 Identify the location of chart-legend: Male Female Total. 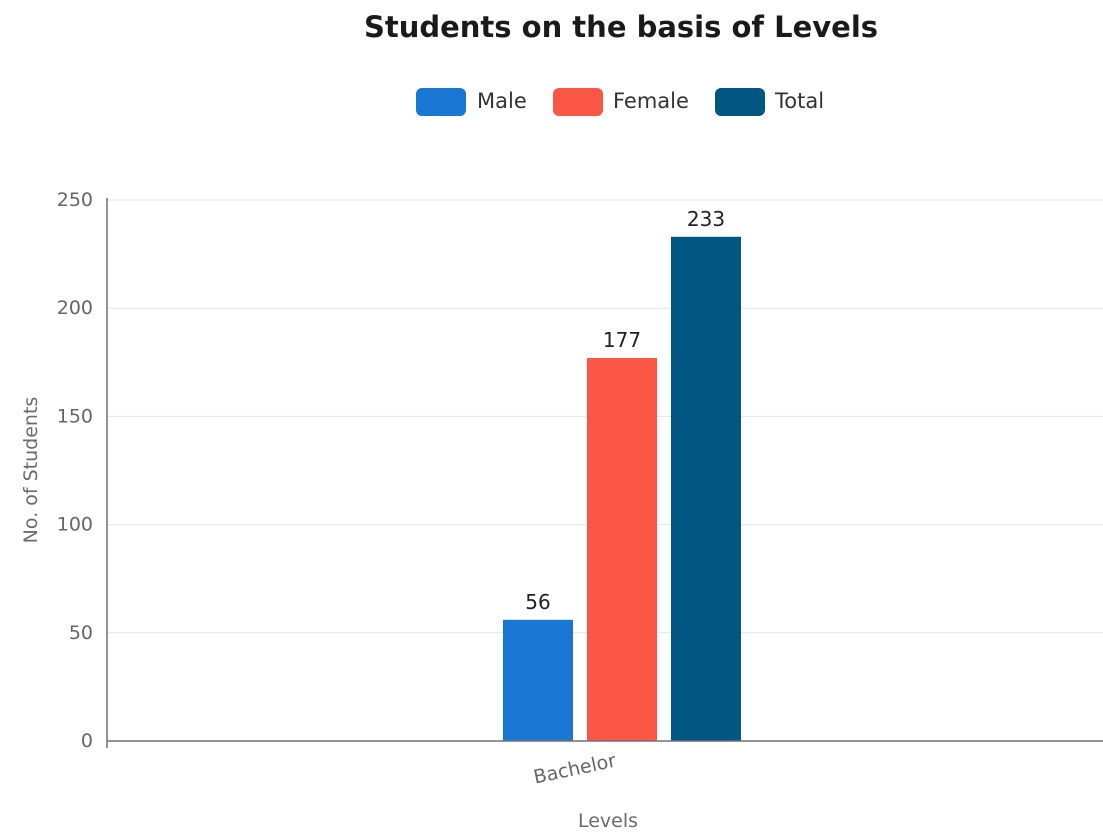
(620, 102).